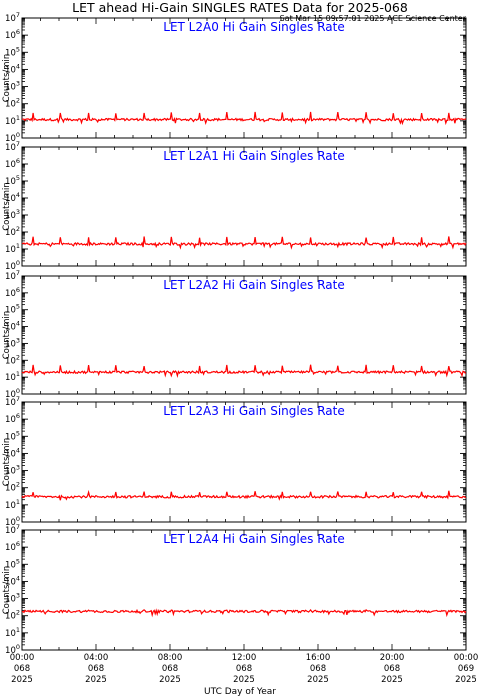  Describe the element at coordinates (244, 658) in the screenshot. I see `x-tick-label-line: 12:00` at that location.